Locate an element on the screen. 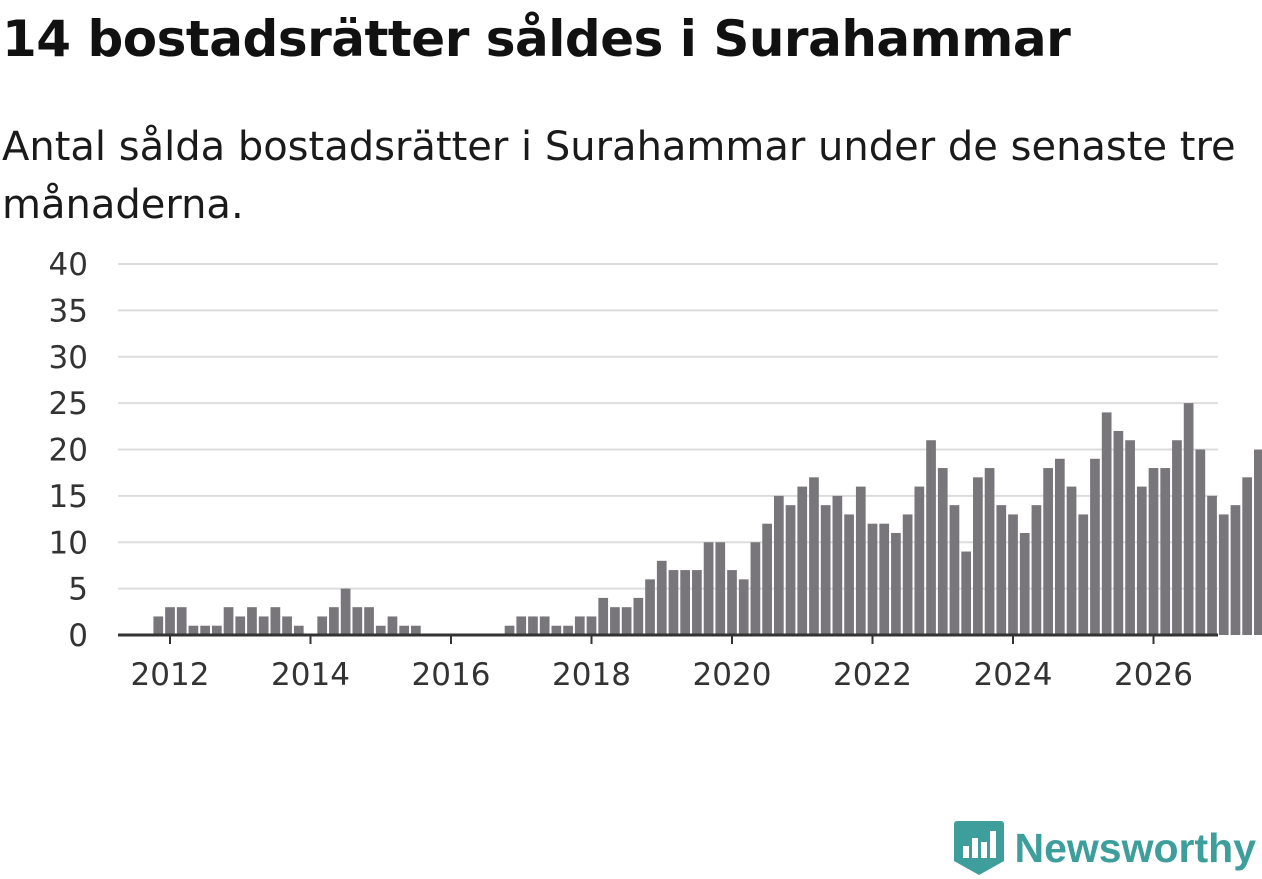 This screenshot has width=1262, height=879. x-tick-label: 2012 is located at coordinates (170, 675).